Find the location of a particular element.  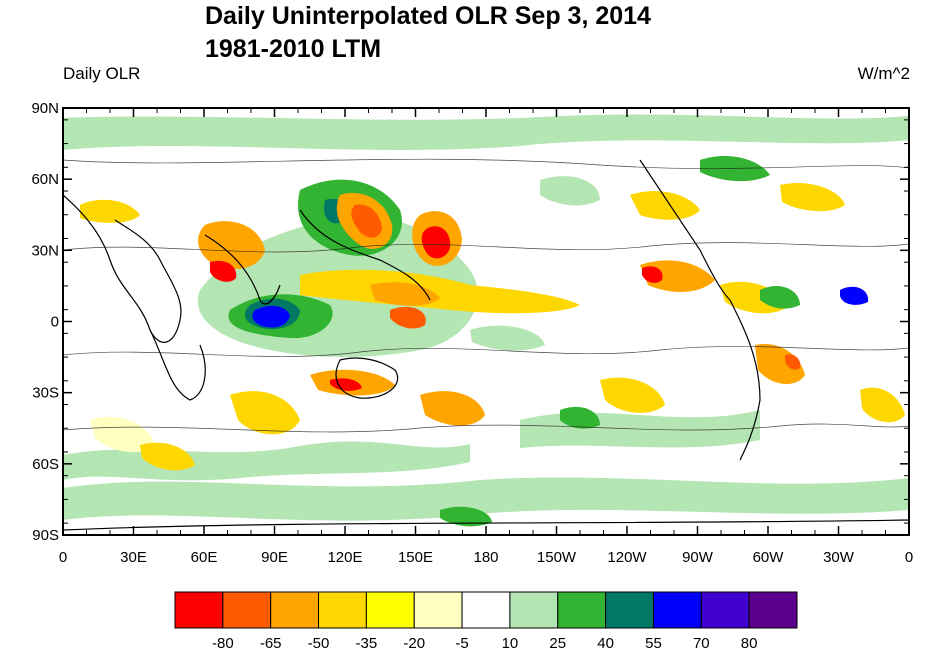

lat-label: 60N is located at coordinates (45, 179).